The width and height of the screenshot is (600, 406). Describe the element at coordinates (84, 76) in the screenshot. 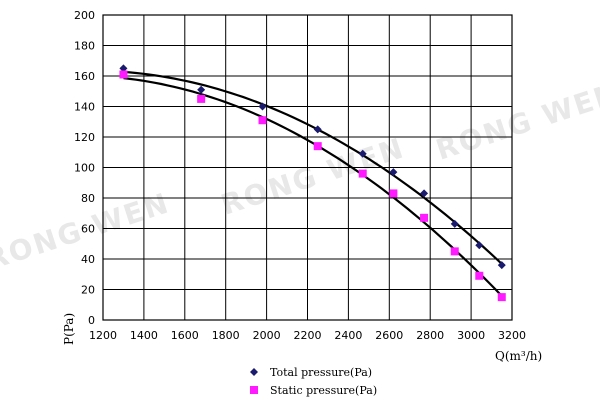

I see `y-tick-label: 160` at that location.